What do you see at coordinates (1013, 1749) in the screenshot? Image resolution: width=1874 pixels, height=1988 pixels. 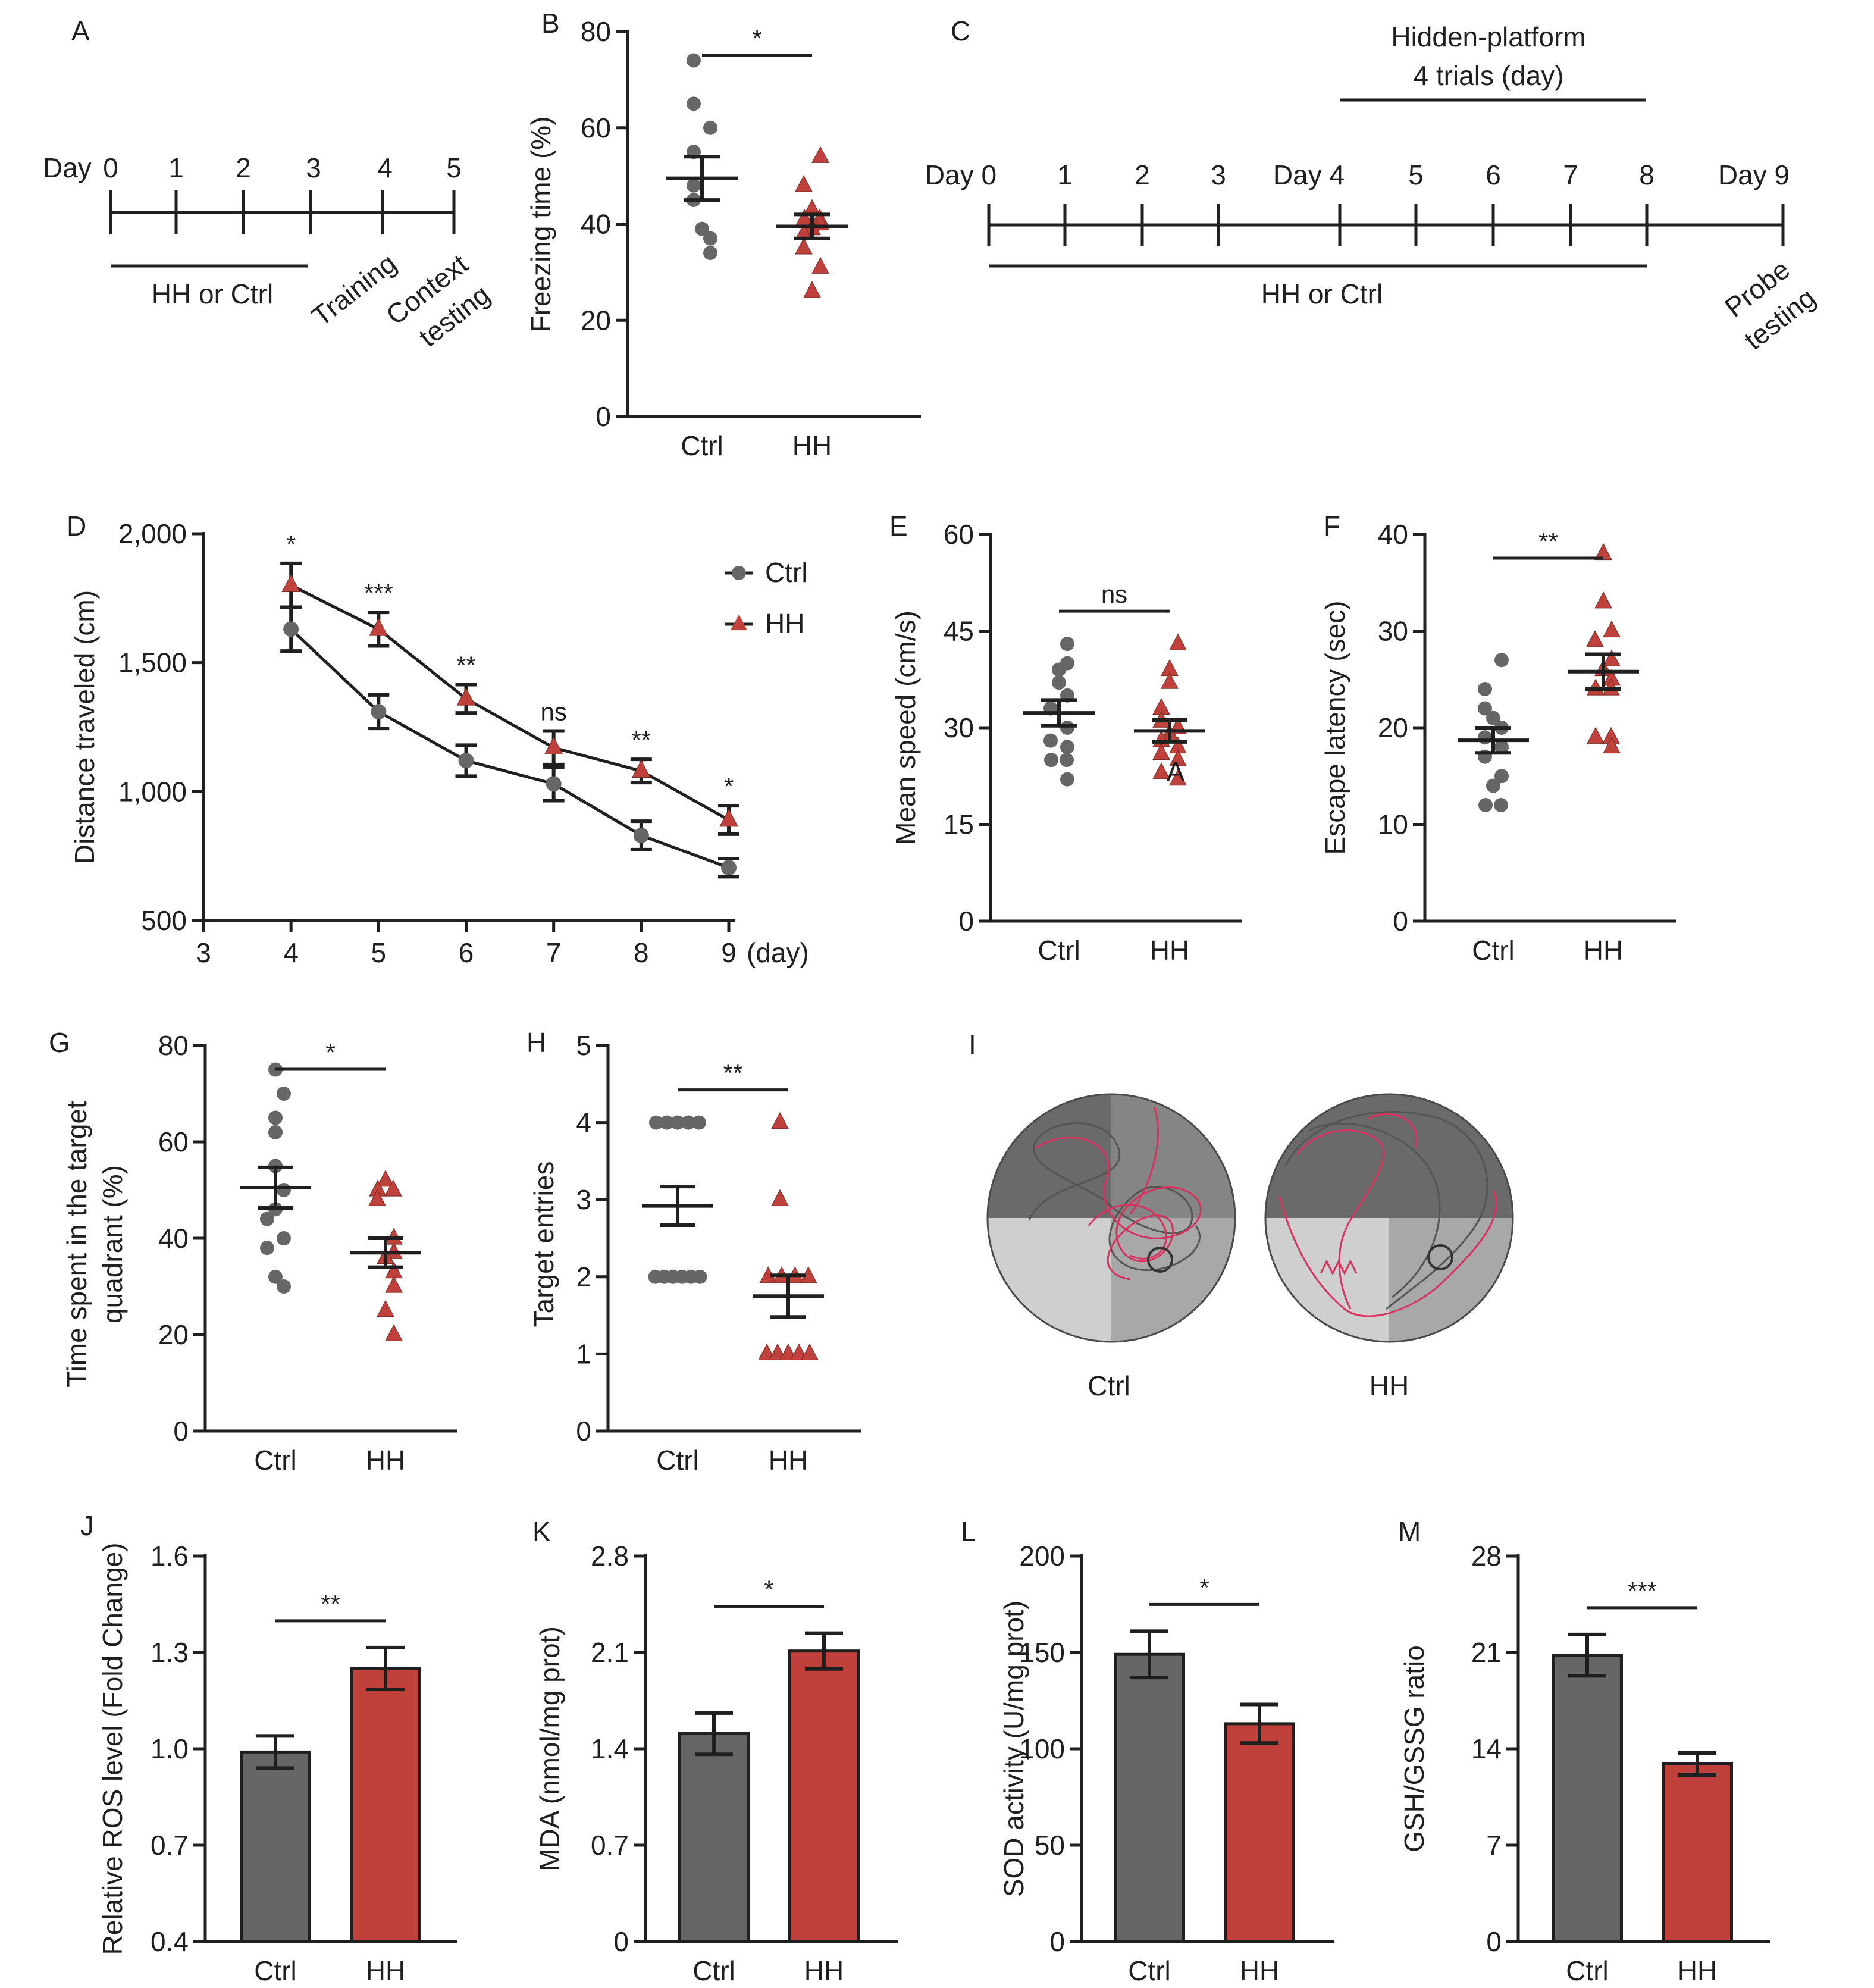 I see `panel-l-y-axis-label: SOD activity (U/mg prot)` at bounding box center [1013, 1749].